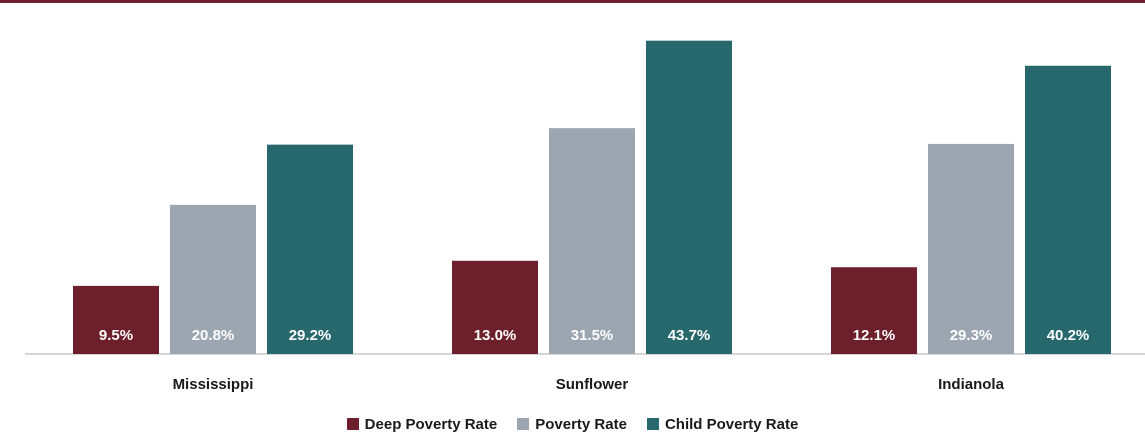 The width and height of the screenshot is (1145, 436). Describe the element at coordinates (523, 424) in the screenshot. I see `legend-swatch-poverty` at that location.